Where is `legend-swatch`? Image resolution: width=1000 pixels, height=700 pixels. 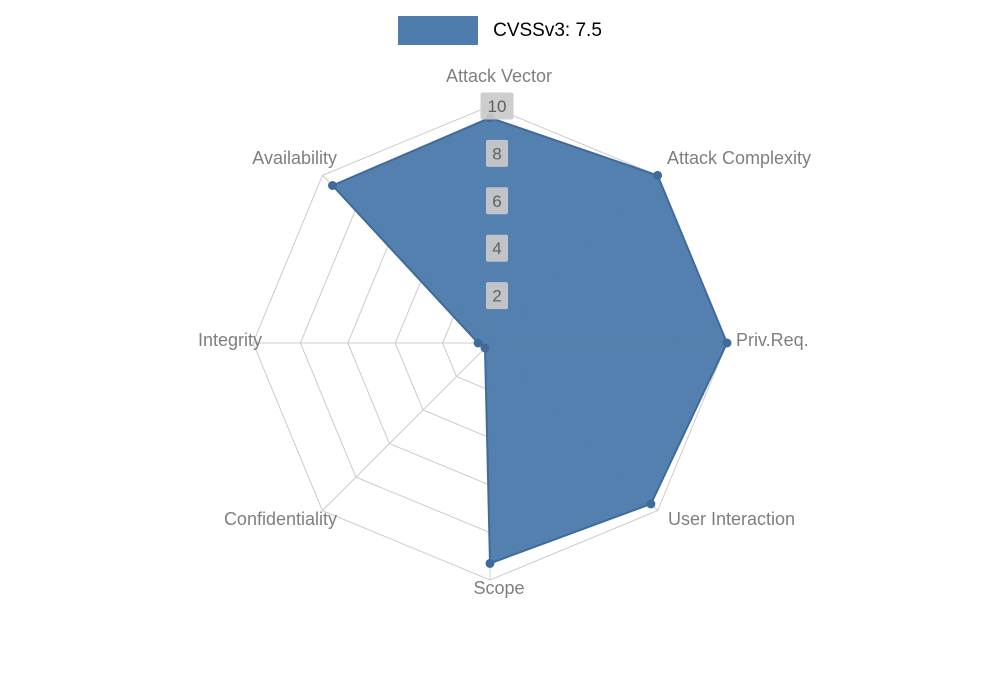
legend-swatch is located at coordinates (438, 30).